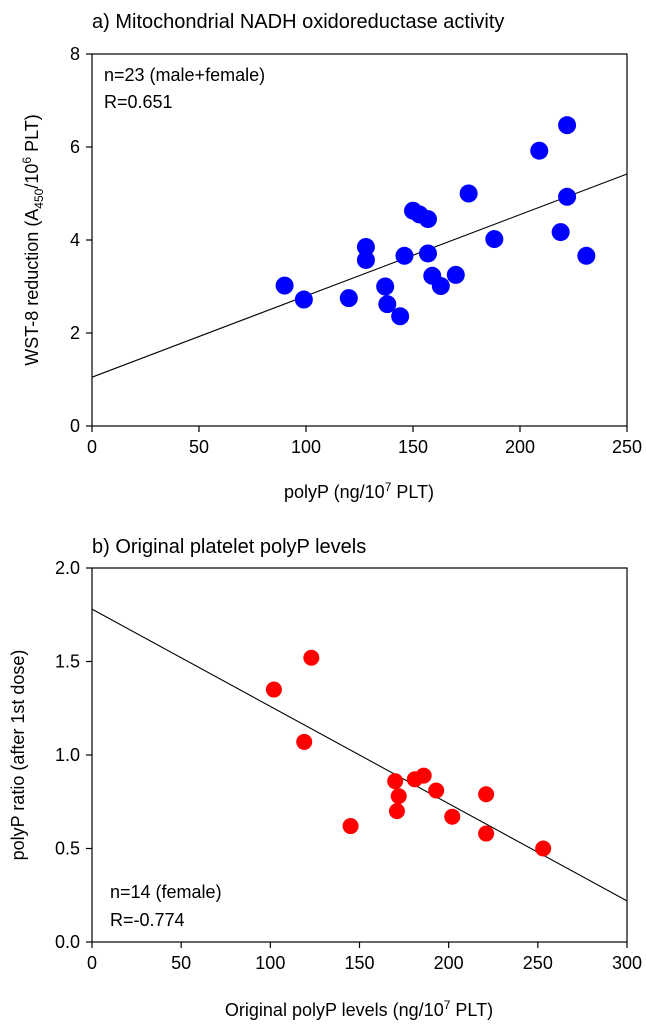  Describe the element at coordinates (413, 447) in the screenshot. I see `panel-a-x-tick-label: 150` at that location.